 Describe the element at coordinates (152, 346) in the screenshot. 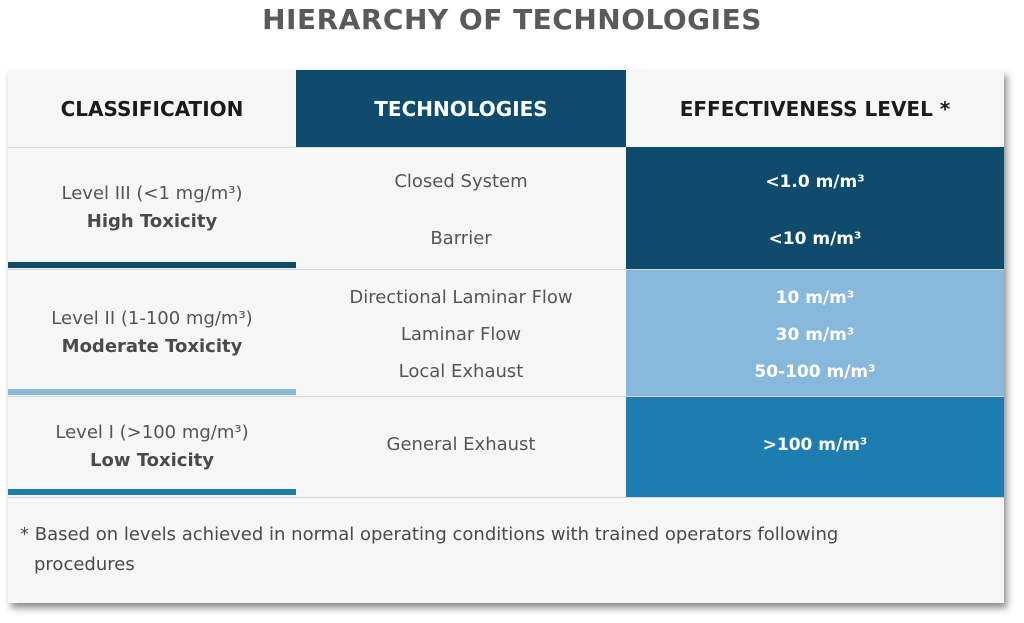

I see `toxicity-label: Moderate Toxicity` at that location.